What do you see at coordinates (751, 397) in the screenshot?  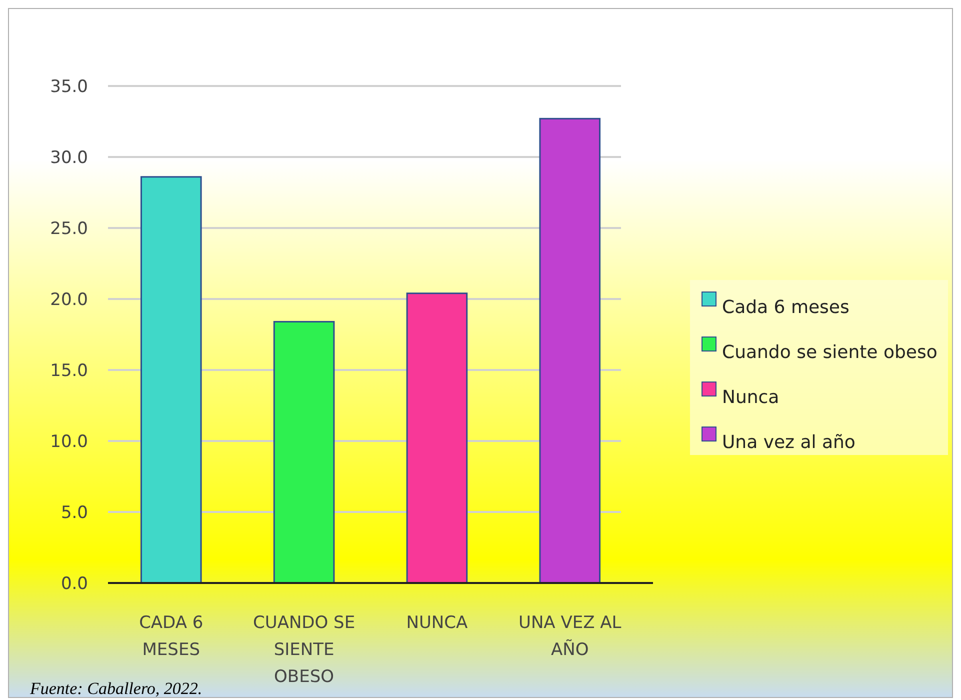 I see `legend-label: Nunca` at bounding box center [751, 397].